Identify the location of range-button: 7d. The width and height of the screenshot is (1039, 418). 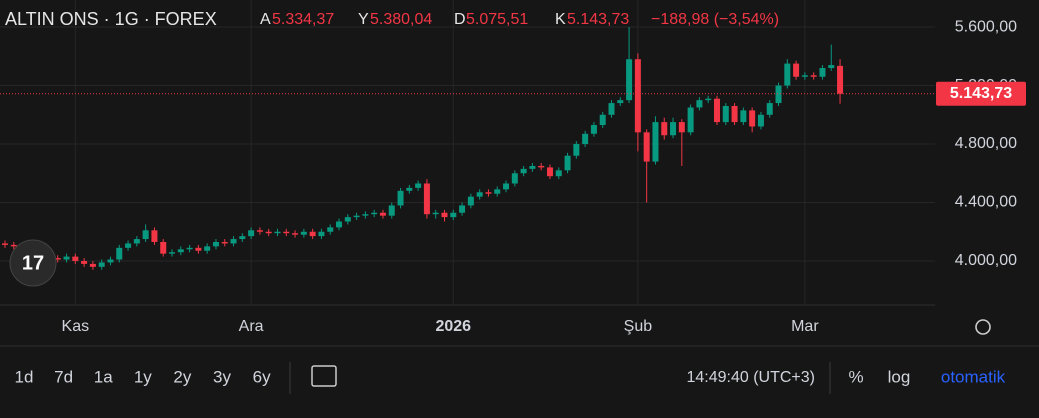
(63, 376).